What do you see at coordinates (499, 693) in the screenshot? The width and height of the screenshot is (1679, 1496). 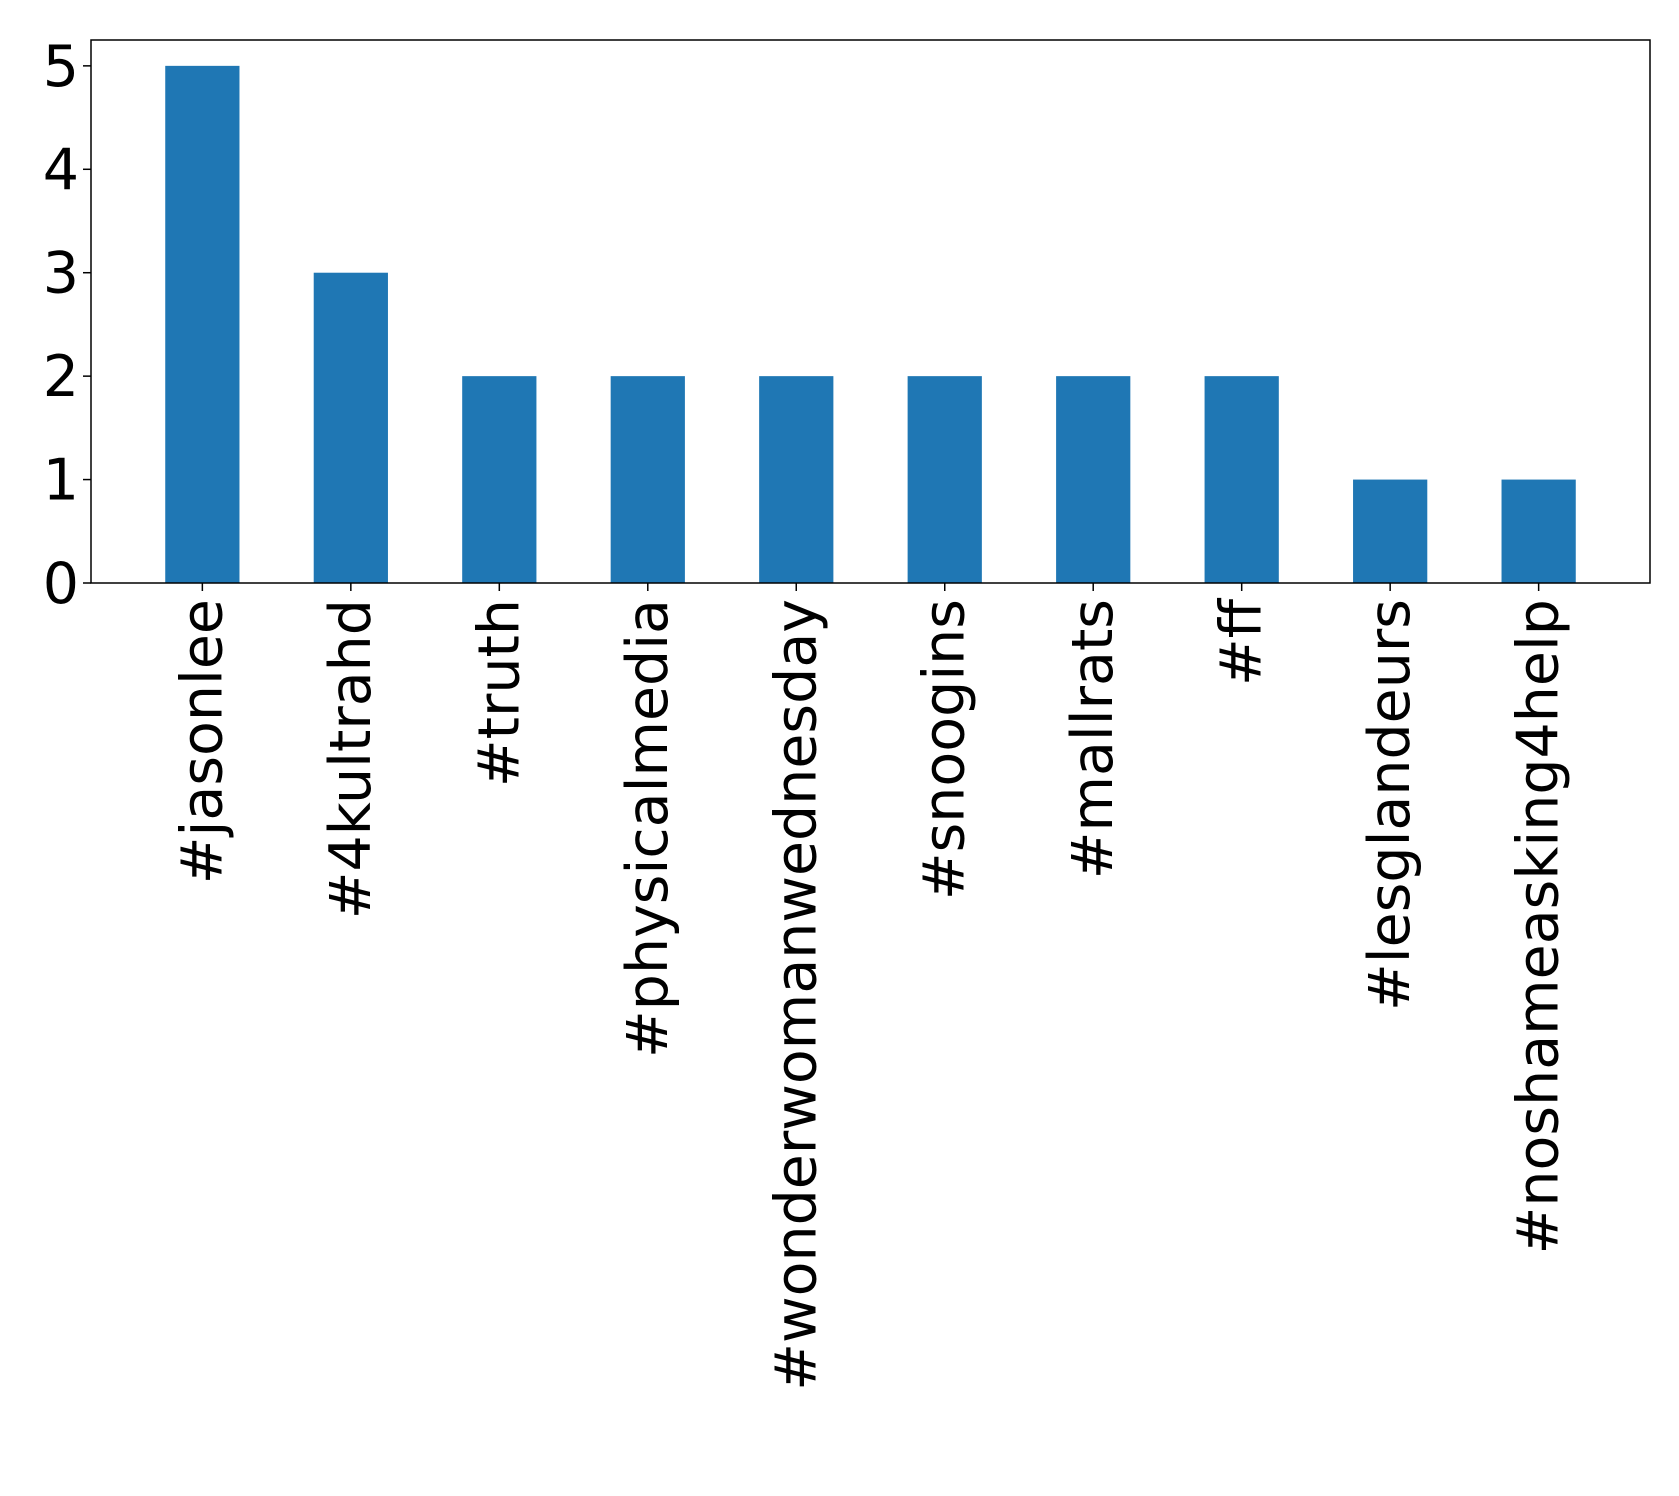 I see `x-tick-label: #truth` at bounding box center [499, 693].